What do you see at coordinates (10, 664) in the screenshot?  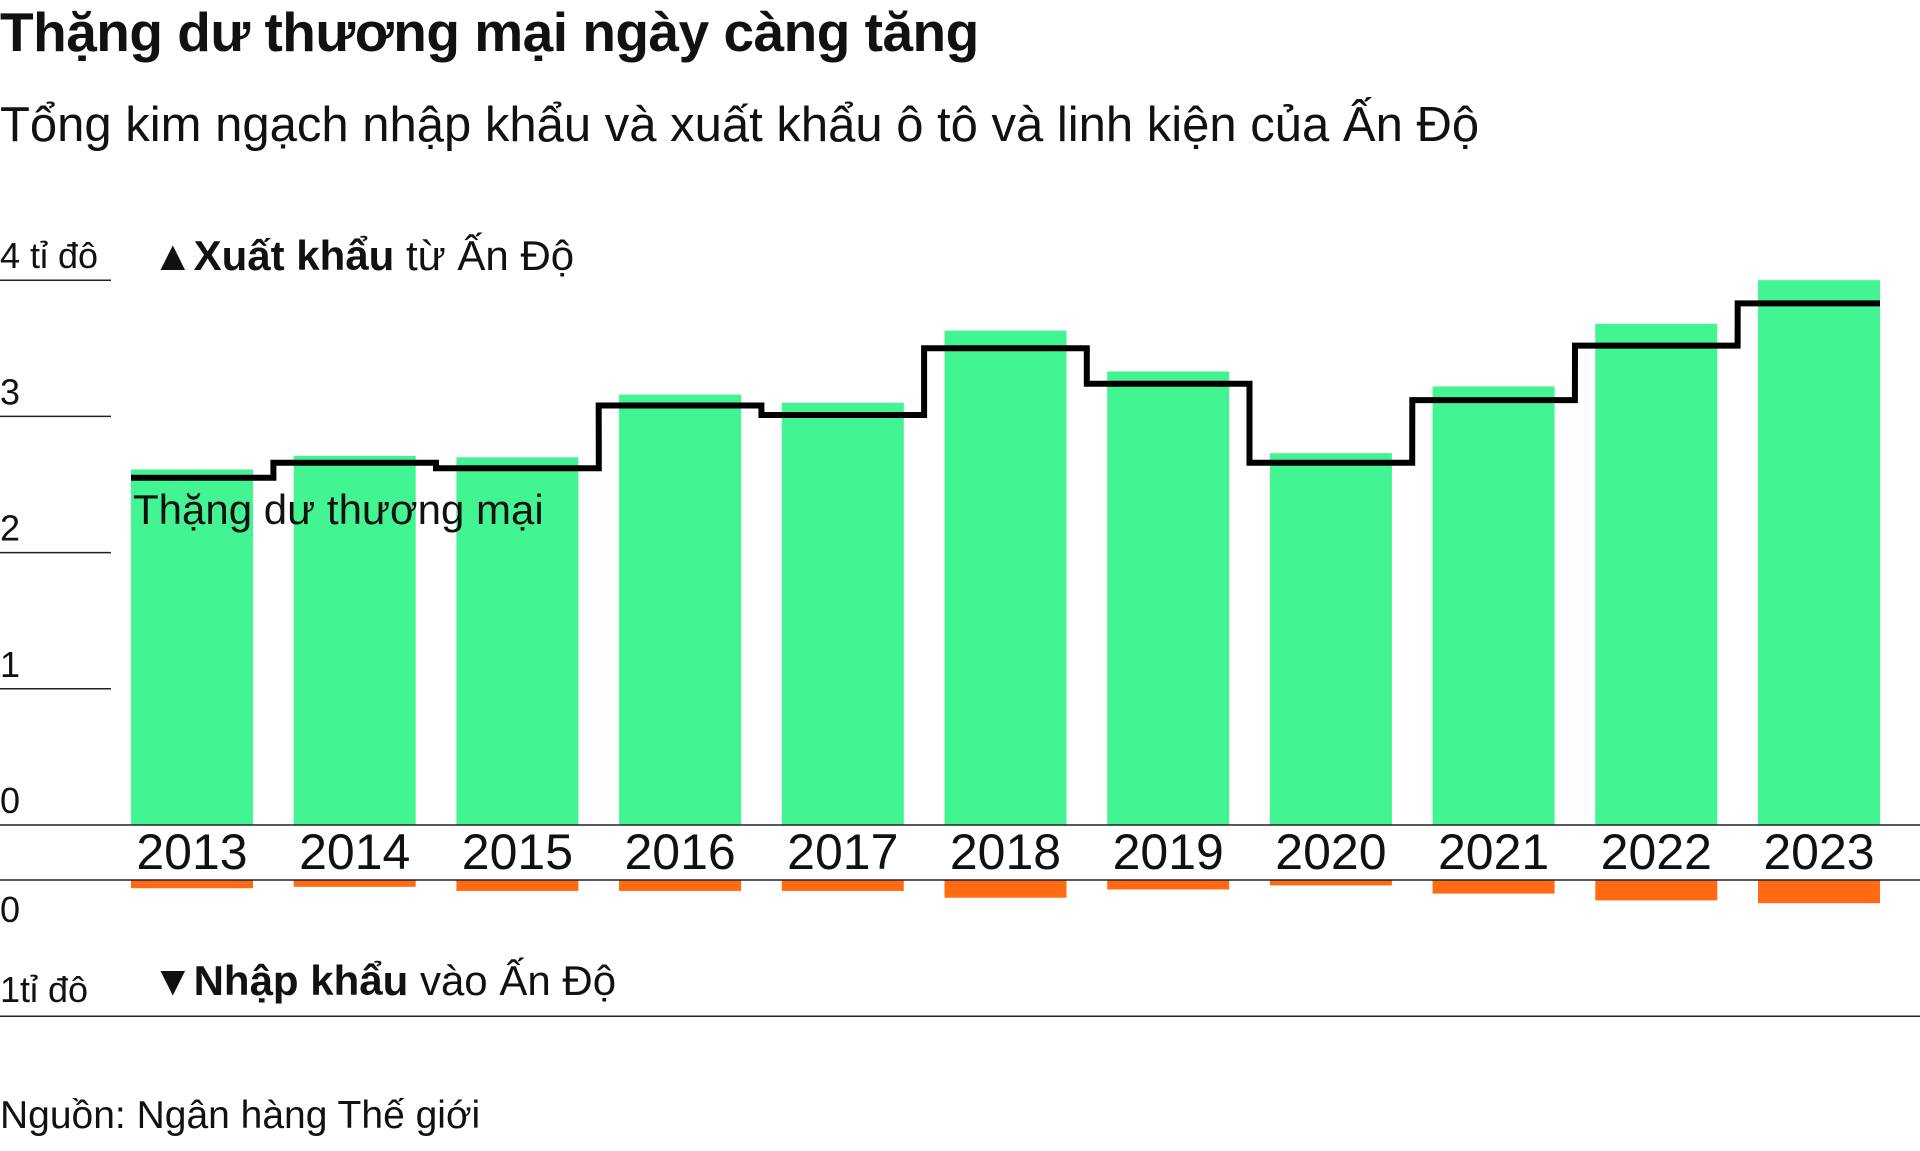 I see `export-tick-label-1: 1` at bounding box center [10, 664].